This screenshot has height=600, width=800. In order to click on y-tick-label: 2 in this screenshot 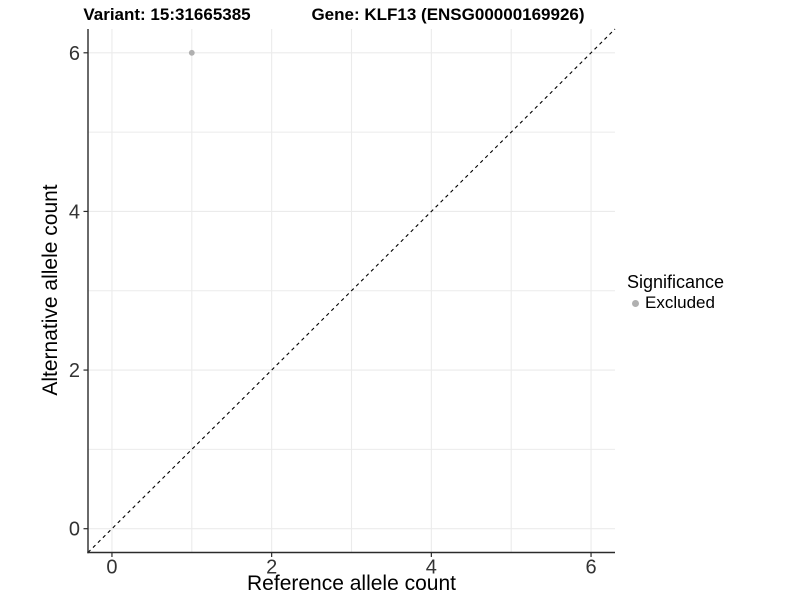, I will do `click(74, 371)`.